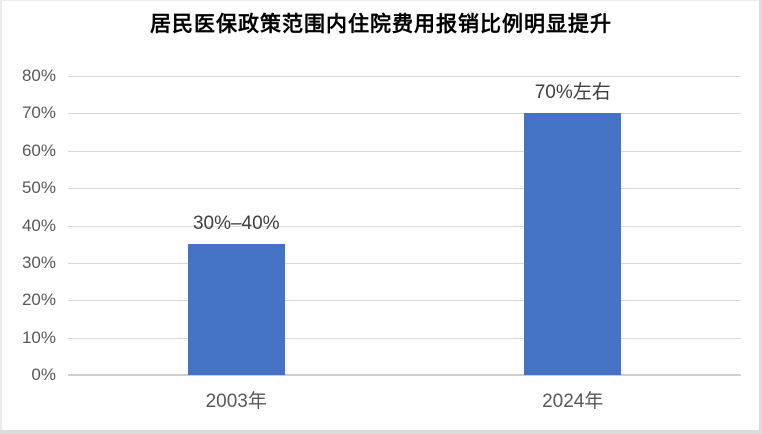 This screenshot has height=434, width=762. Describe the element at coordinates (38, 262) in the screenshot. I see `y-tick-label: 30%` at that location.